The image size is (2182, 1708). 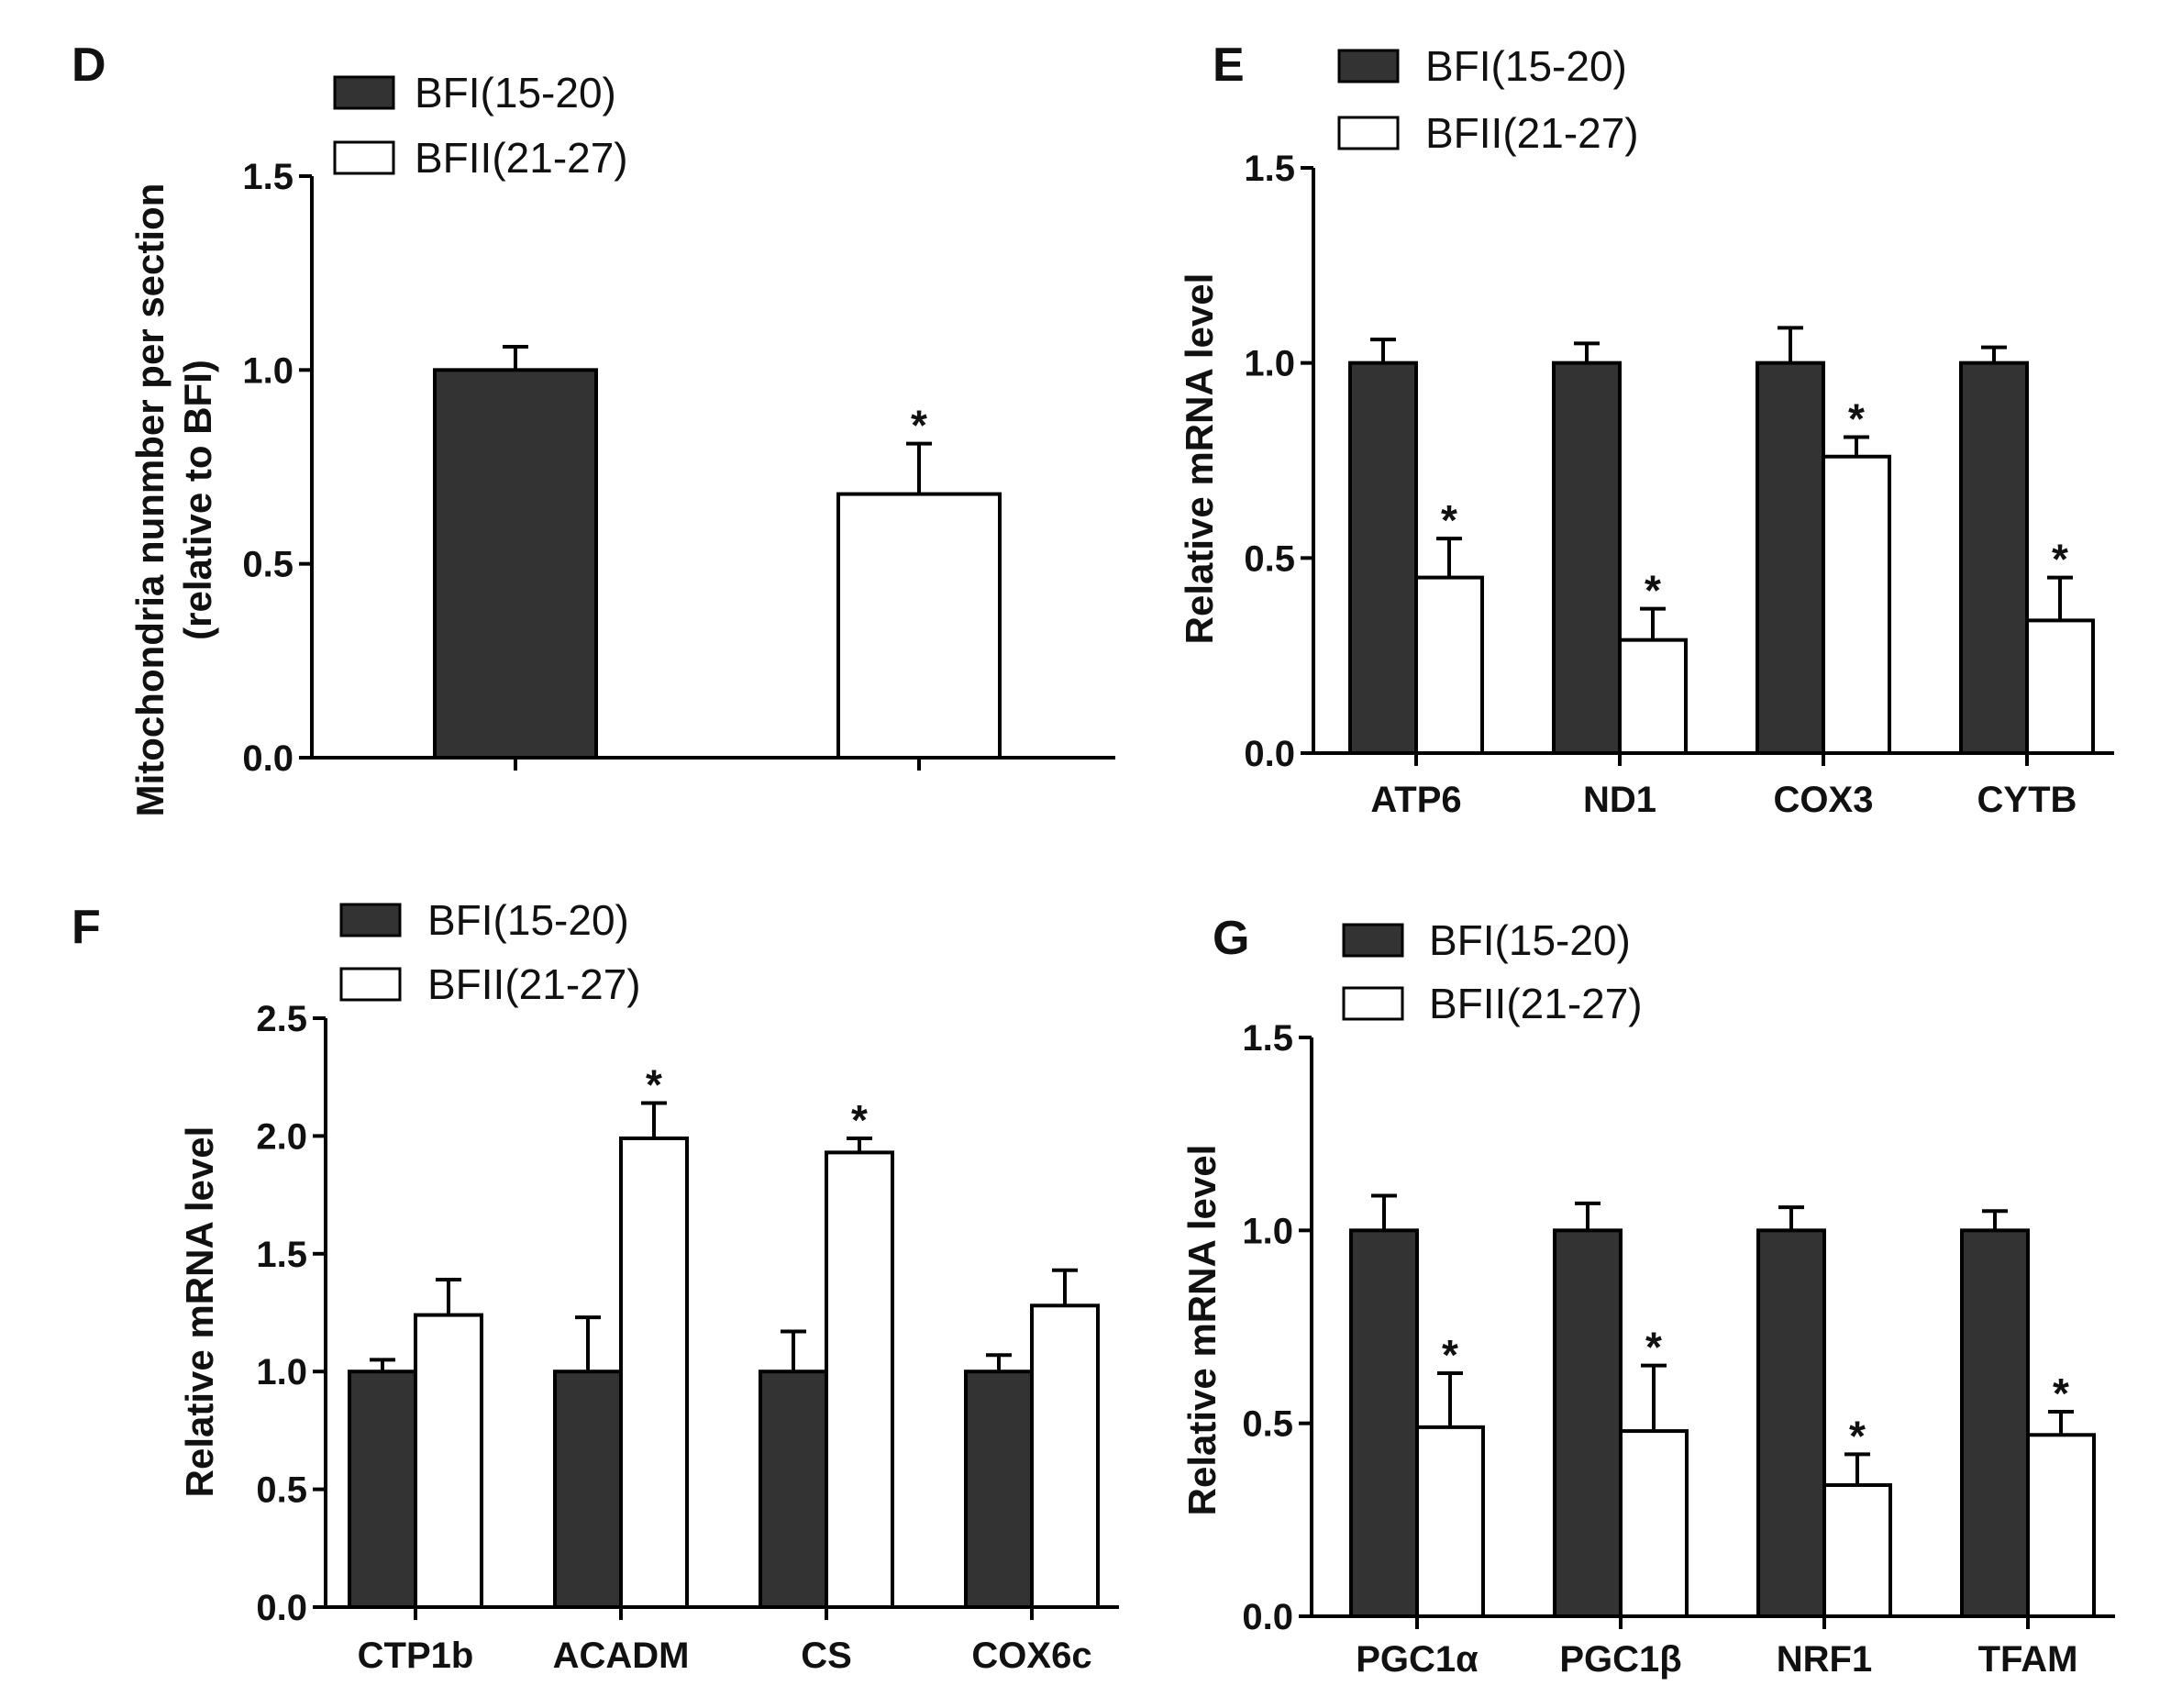 What do you see at coordinates (2061, 1525) in the screenshot?
I see `bar-g-s1-c3` at bounding box center [2061, 1525].